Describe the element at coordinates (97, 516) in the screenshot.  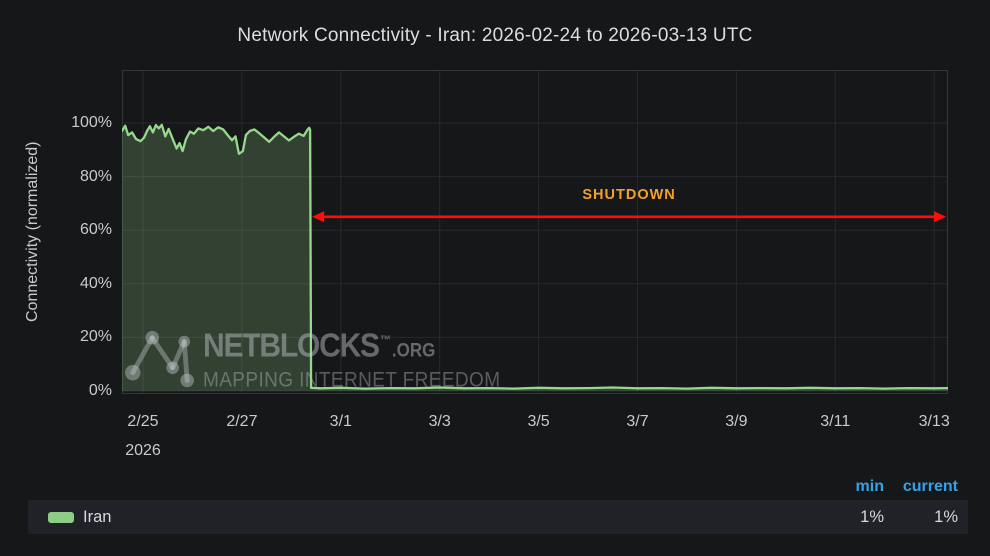
I see `legend-series-label: Iran` at that location.